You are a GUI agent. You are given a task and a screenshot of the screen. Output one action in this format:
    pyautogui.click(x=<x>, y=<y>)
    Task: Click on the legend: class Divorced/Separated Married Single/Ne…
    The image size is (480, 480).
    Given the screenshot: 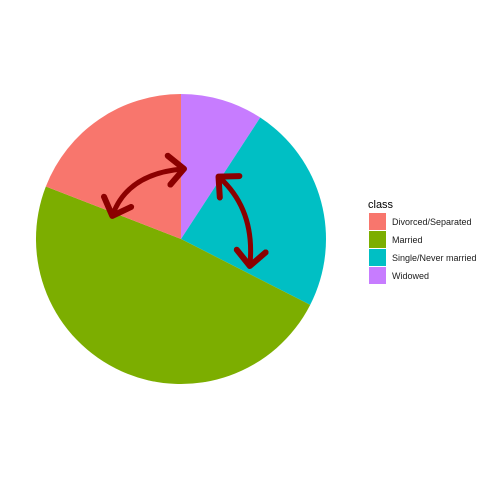 What is the action you would take?
    pyautogui.click(x=422, y=241)
    